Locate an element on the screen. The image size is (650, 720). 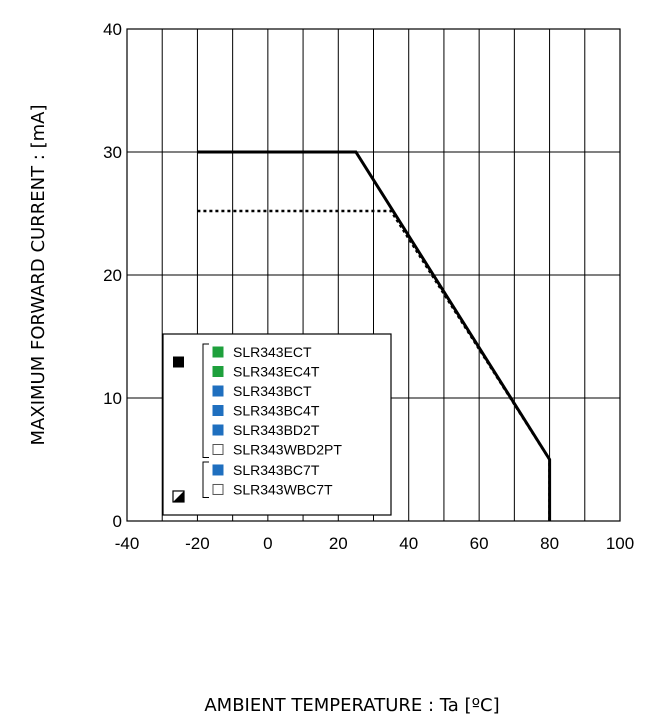
x-tick-label: 60 is located at coordinates (479, 543).